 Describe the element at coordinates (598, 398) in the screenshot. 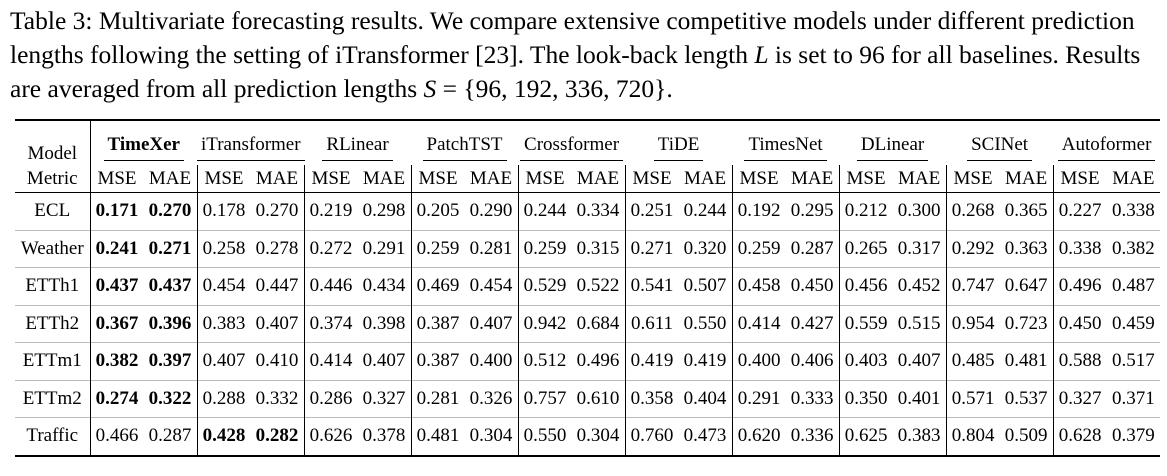

I see `value-cell: 0.610` at that location.